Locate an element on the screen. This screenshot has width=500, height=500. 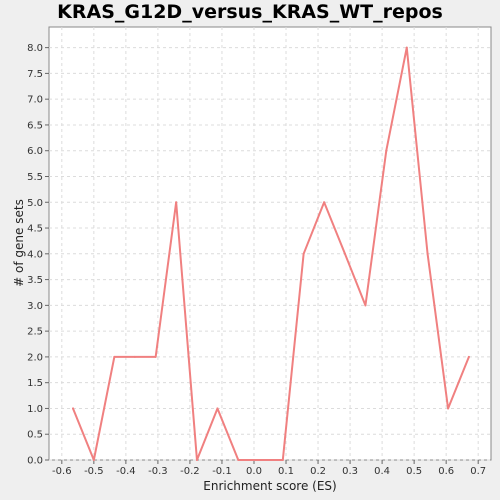
y-tick-label: 5.5 is located at coordinates (35, 177).